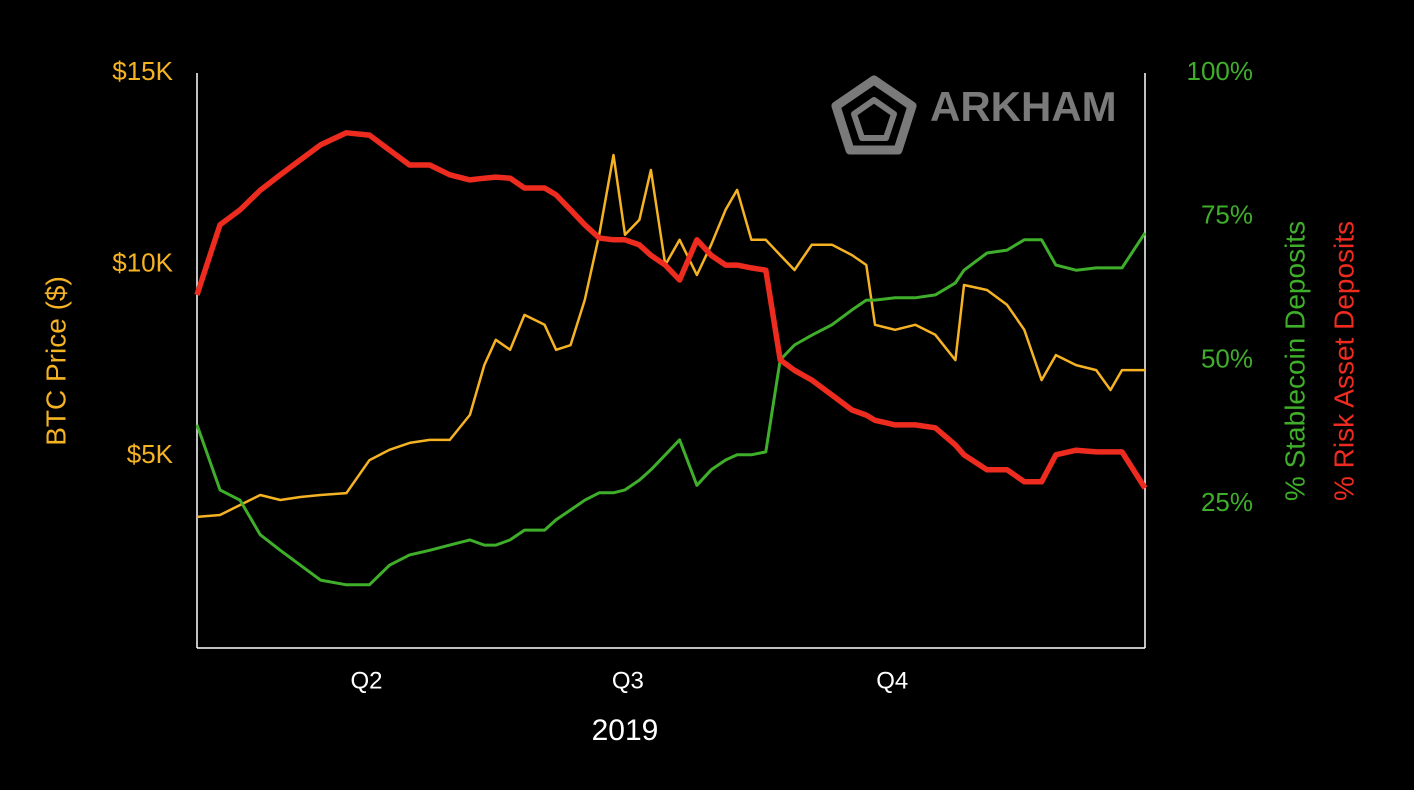 Image resolution: width=1414 pixels, height=790 pixels. I want to click on y-tick-label: $10K, so click(142, 263).